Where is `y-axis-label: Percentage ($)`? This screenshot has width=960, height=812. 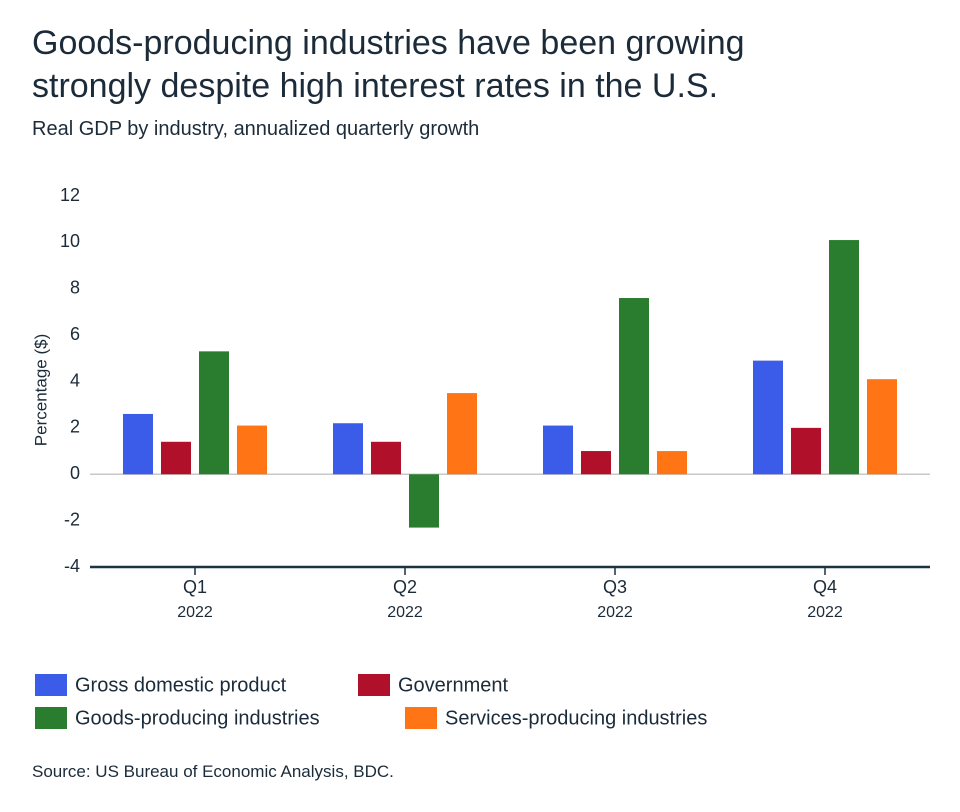 y-axis-label: Percentage ($) is located at coordinates (40, 390).